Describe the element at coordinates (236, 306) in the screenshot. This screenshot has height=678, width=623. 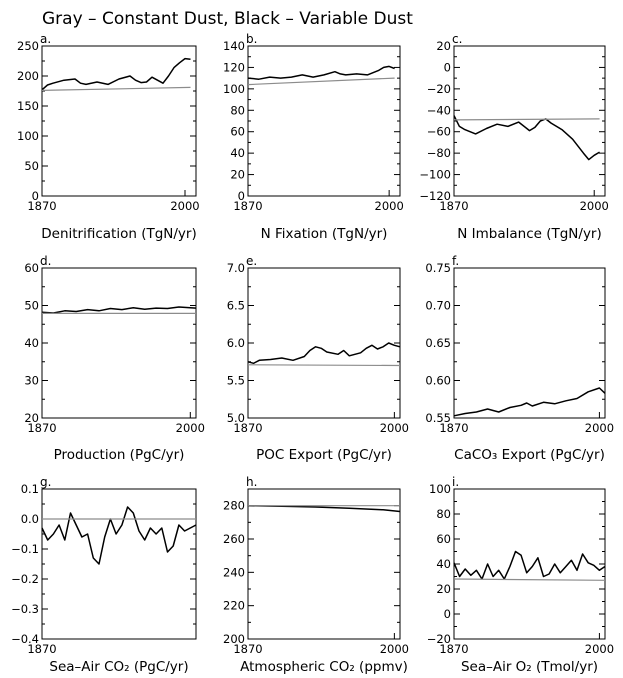
I see `y-tick-label: 6.5` at that location.